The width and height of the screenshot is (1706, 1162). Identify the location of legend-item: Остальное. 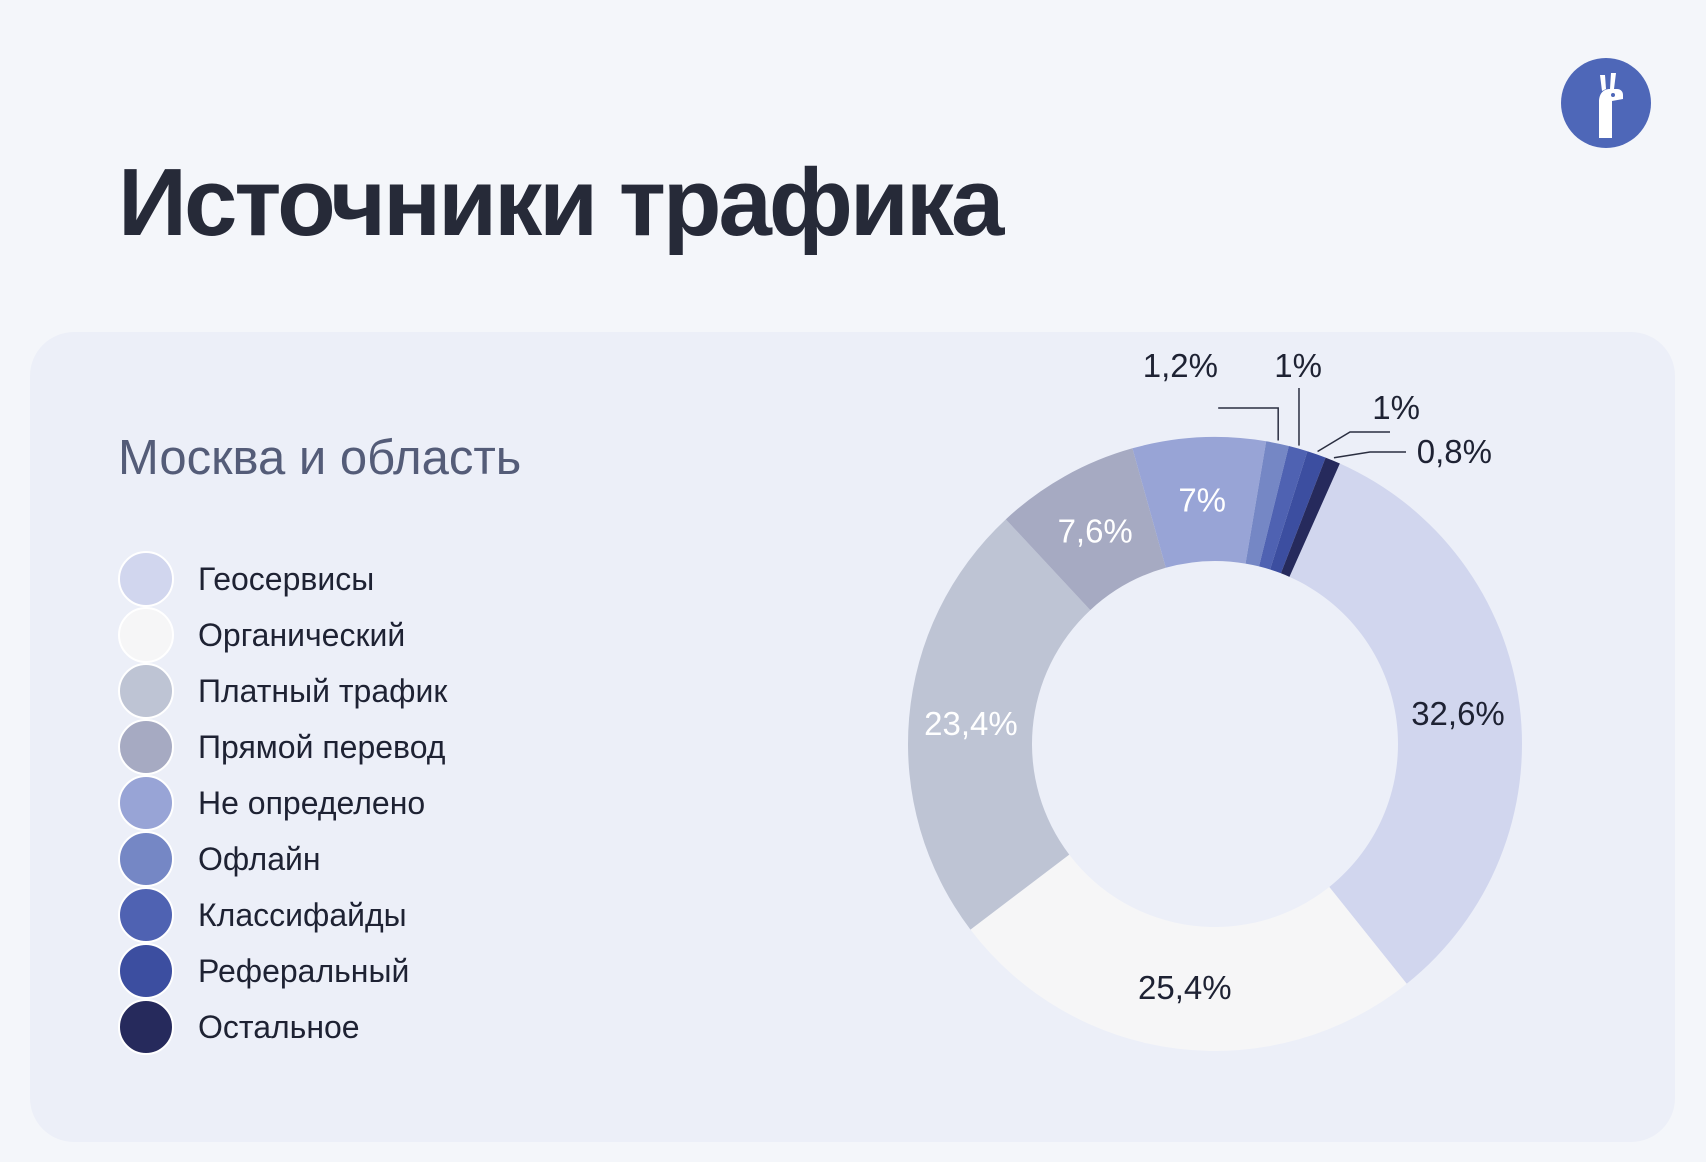
(282, 1027).